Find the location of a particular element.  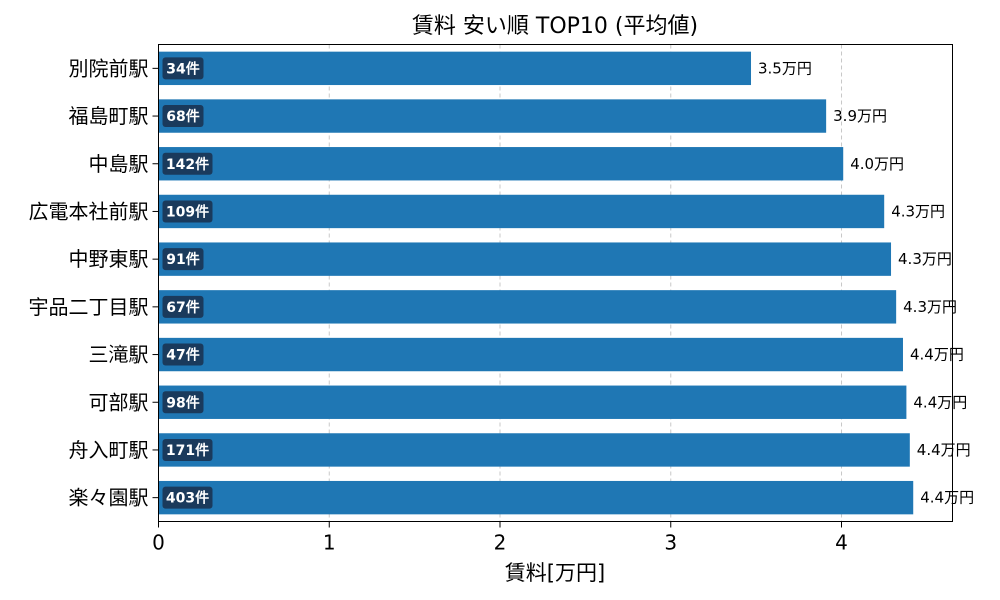

y-tick-label: 宇品二丁目駅 is located at coordinates (89, 307).